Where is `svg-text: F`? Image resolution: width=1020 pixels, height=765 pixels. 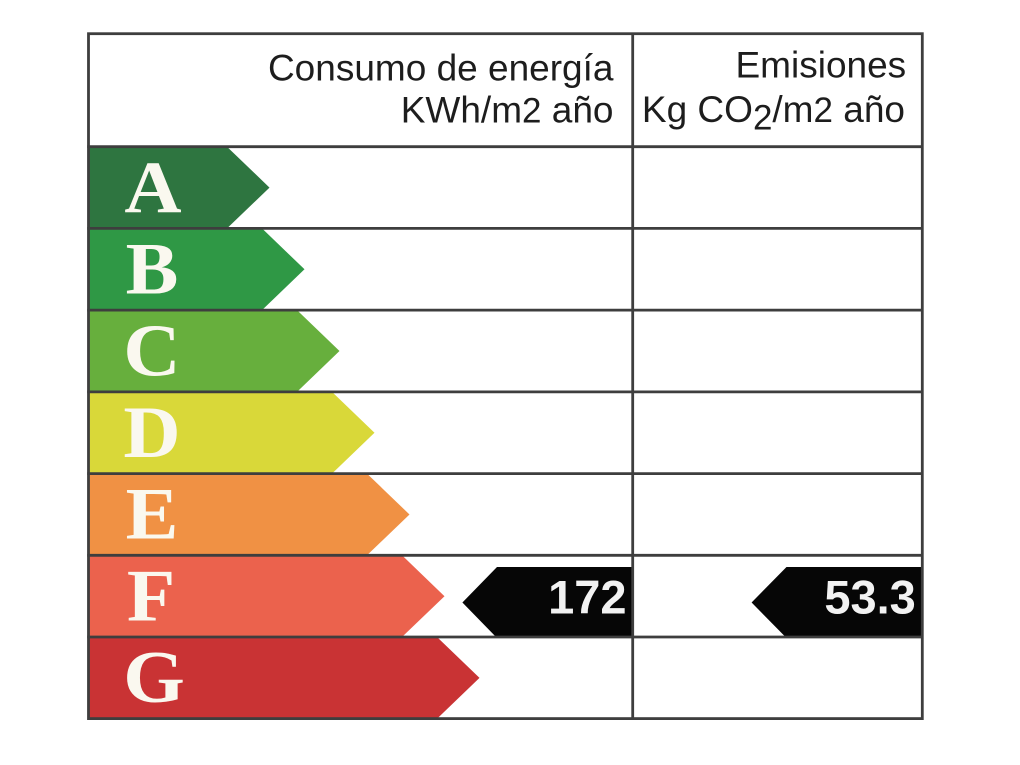
svg-text: F is located at coordinates (151, 596).